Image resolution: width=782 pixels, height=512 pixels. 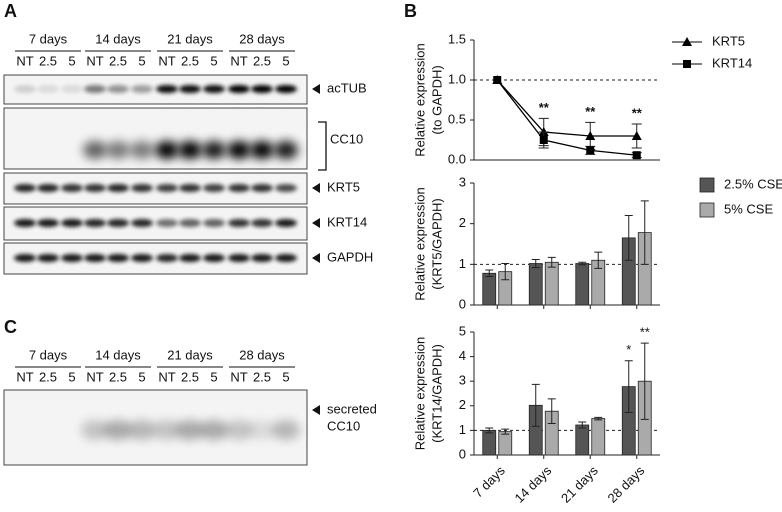 I want to click on panel-label: B, so click(x=410, y=11).